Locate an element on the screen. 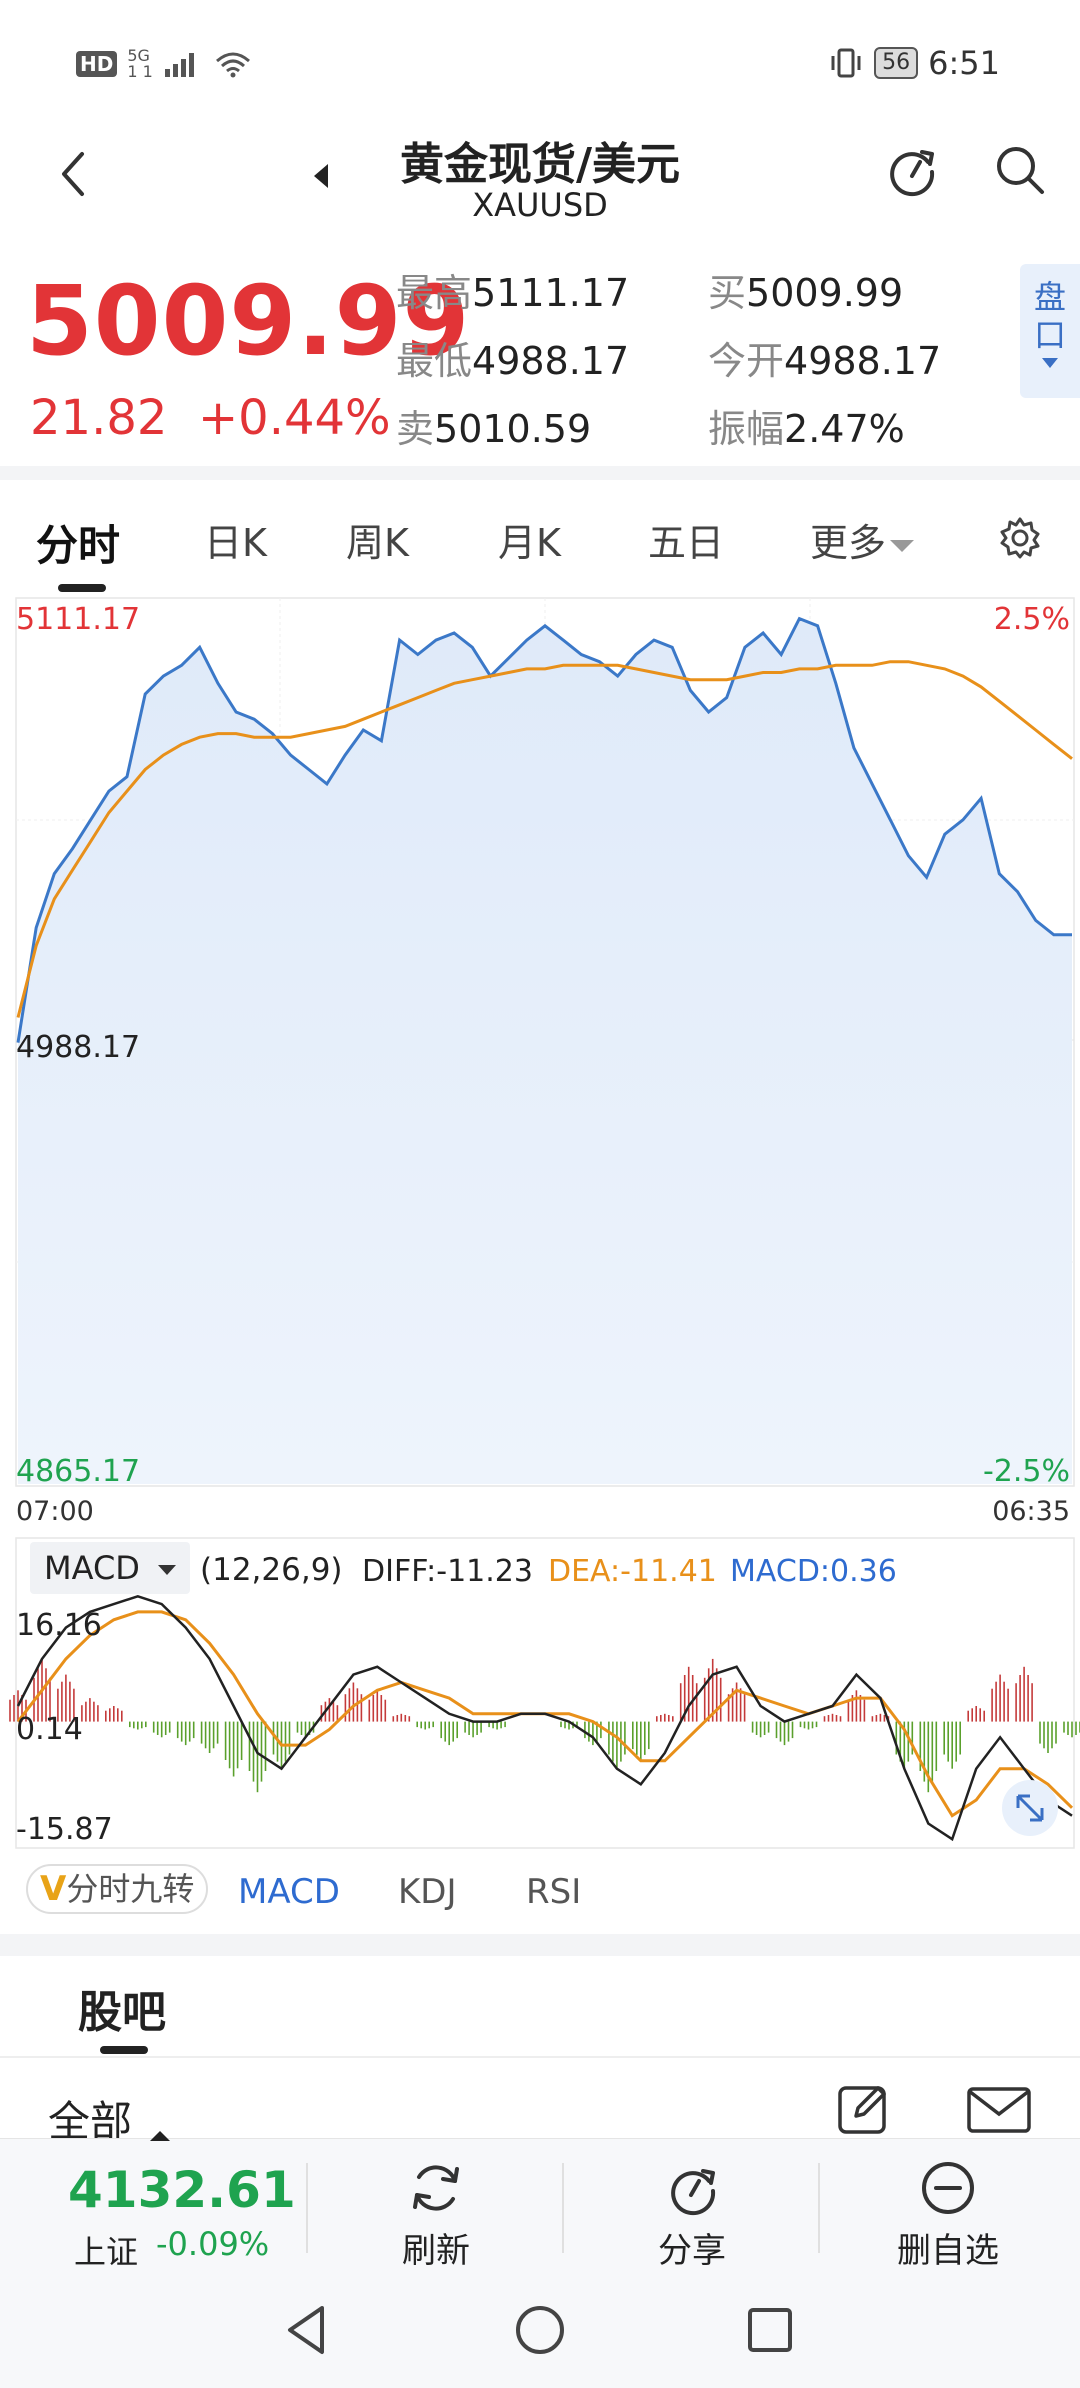 The image size is (1080, 2388). instrument-code: XAUUSD is located at coordinates (540, 205).